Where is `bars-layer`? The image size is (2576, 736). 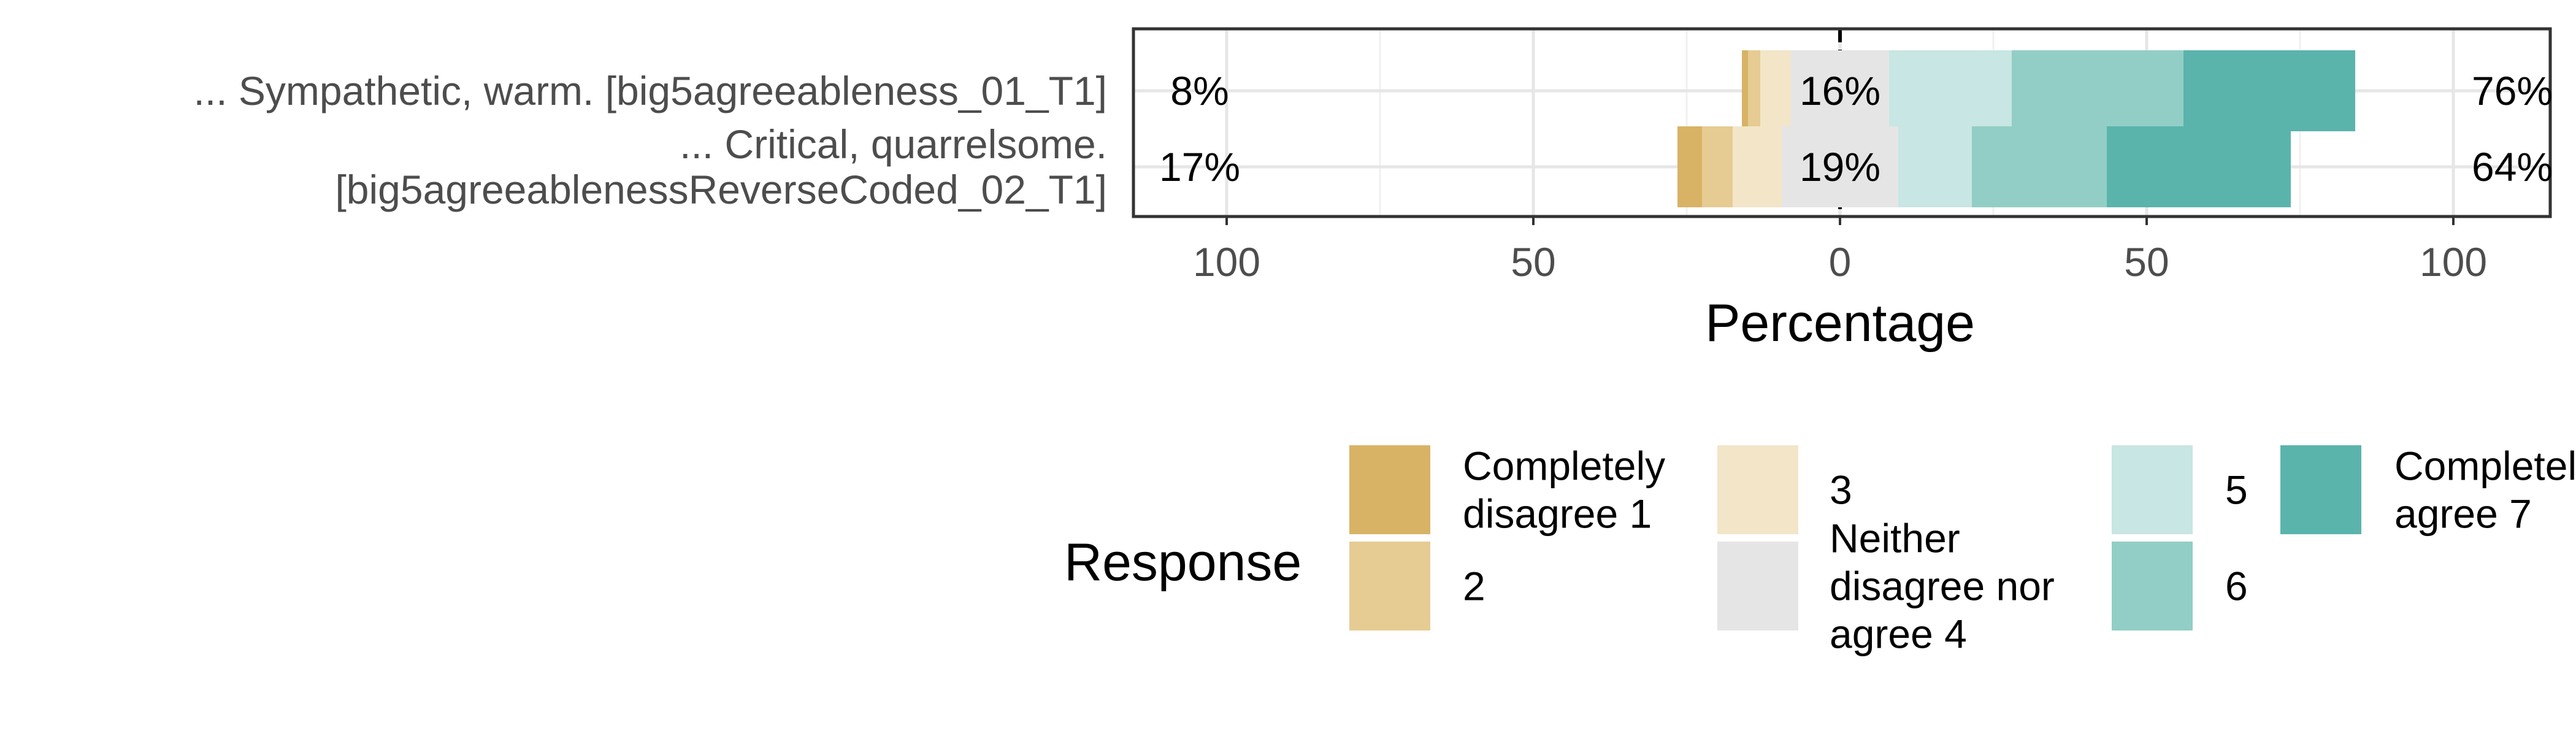 bars-layer is located at coordinates (2016, 128).